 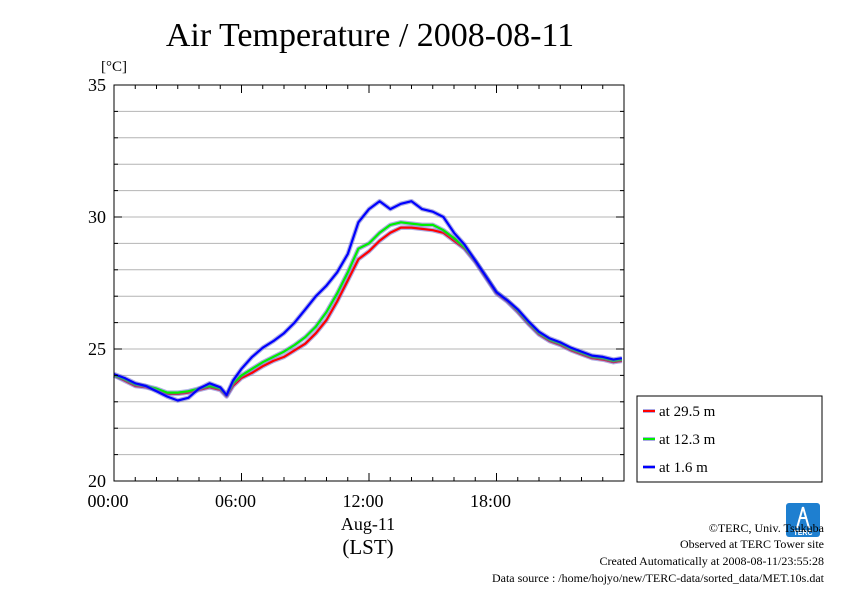 I want to click on terc-logo: TERC, so click(x=803, y=520).